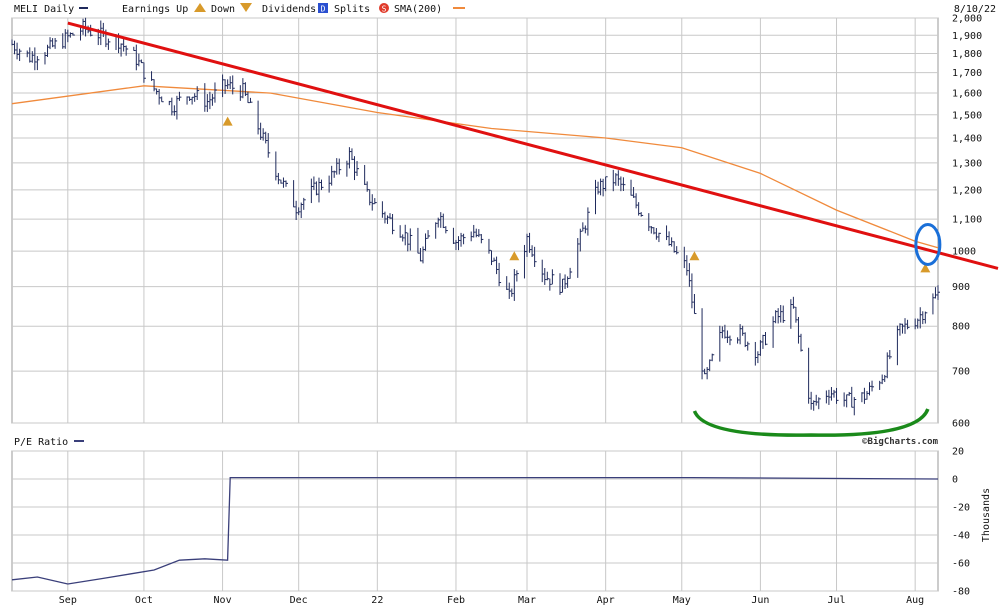 The image size is (1000, 608). Describe the element at coordinates (200, 7) in the screenshot. I see `earnings-up-icon` at that location.